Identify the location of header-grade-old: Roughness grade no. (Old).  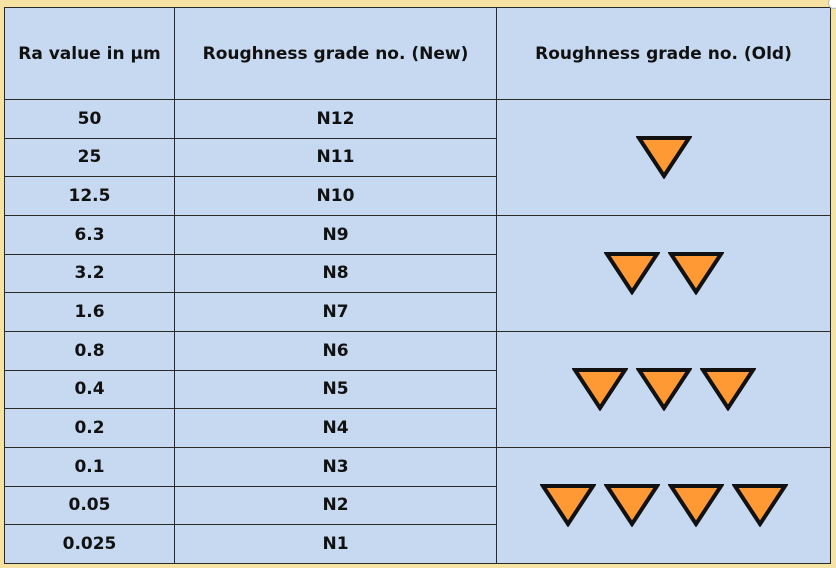
(663, 53).